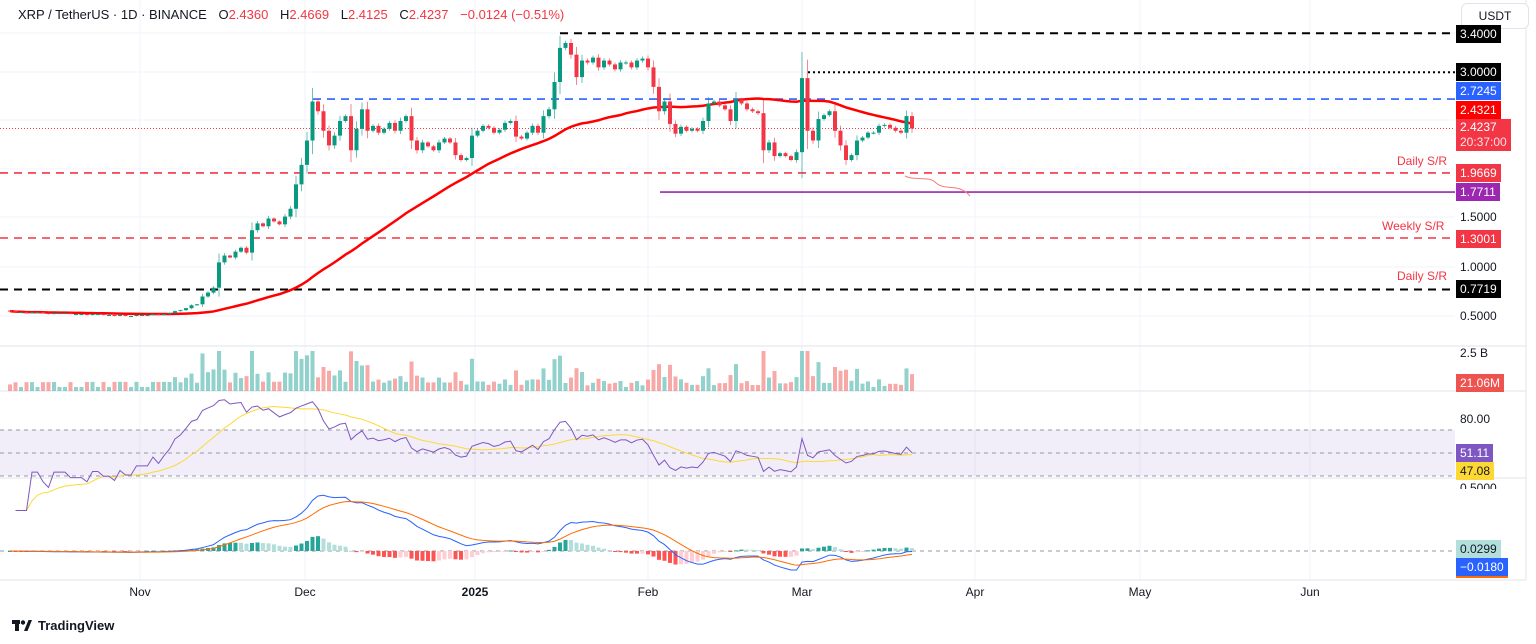  What do you see at coordinates (367, 14) in the screenshot?
I see `low-value: 2.4125` at bounding box center [367, 14].